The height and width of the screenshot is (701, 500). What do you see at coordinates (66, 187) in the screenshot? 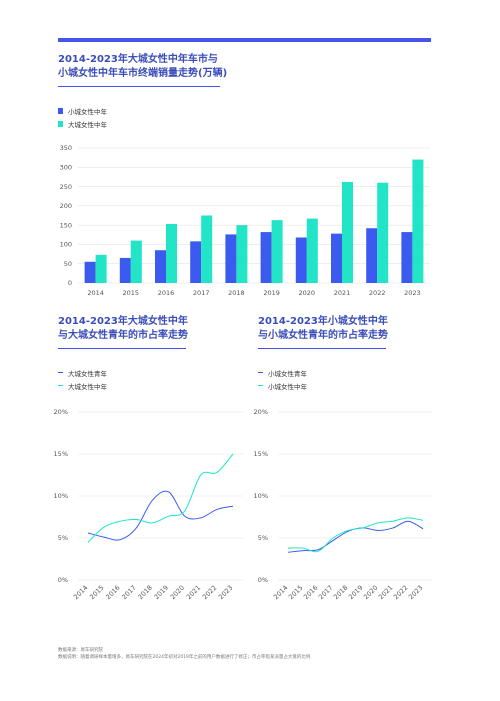
I see `y-tick-label: 250` at bounding box center [66, 187].